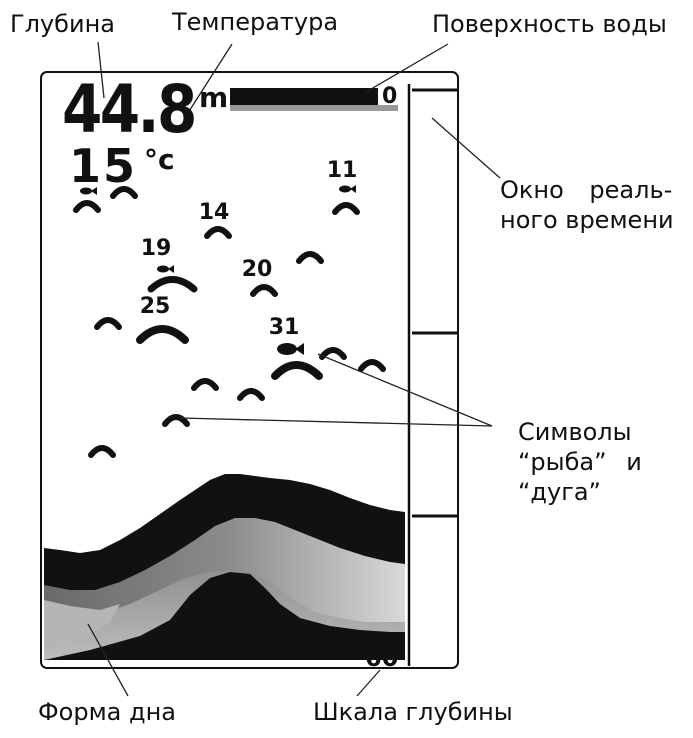 The image size is (693, 738). What do you see at coordinates (214, 212) in the screenshot?
I see `fish-depth-label: 14` at bounding box center [214, 212].